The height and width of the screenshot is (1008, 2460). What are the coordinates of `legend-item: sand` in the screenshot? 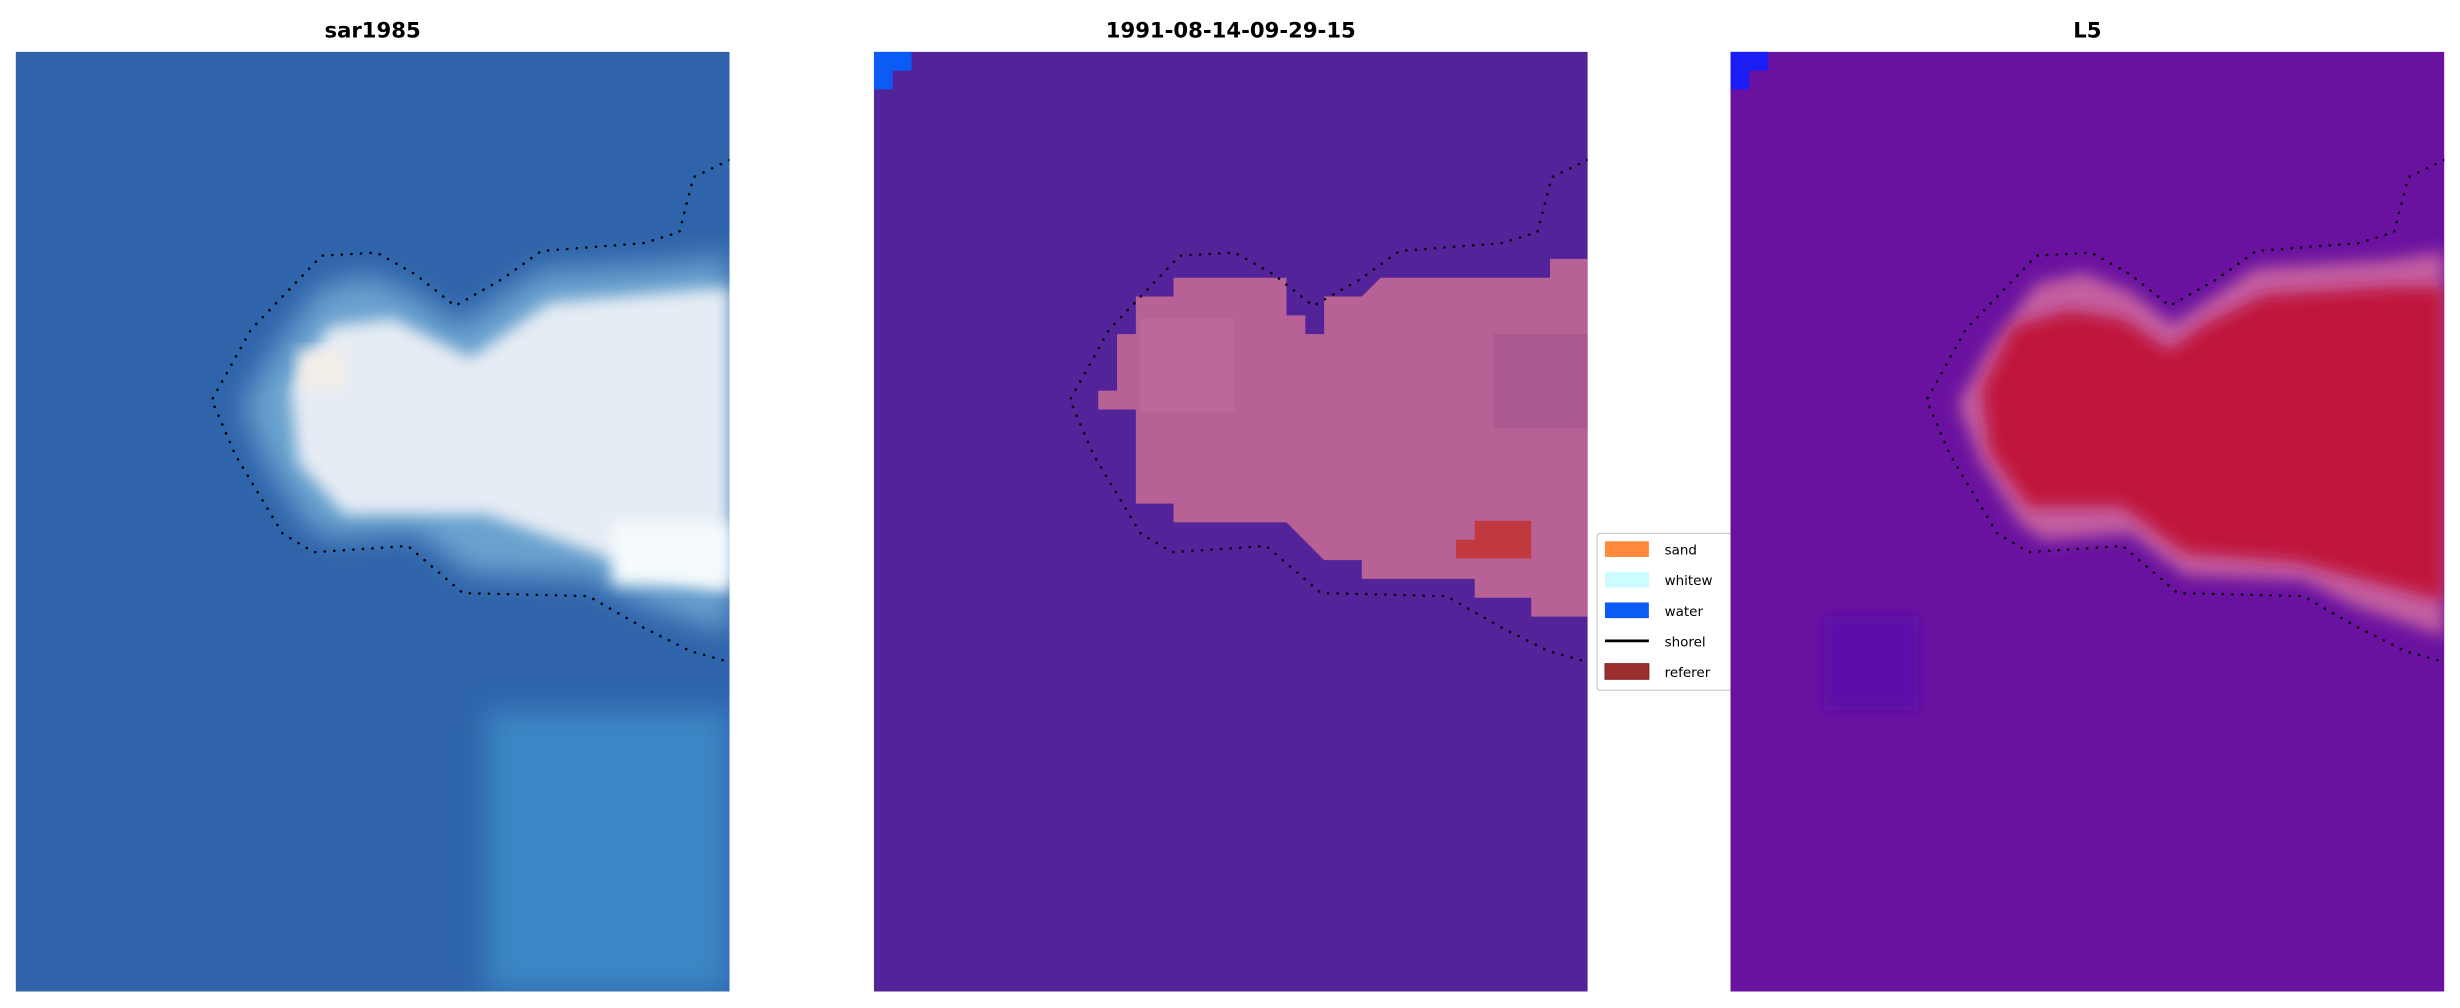 It's located at (1650, 550).